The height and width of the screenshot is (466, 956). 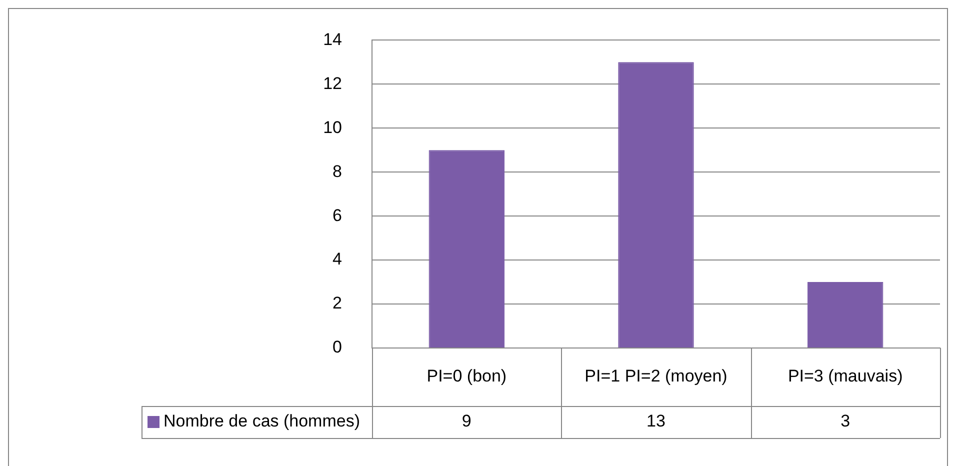 What do you see at coordinates (845, 421) in the screenshot?
I see `data-label: 3` at bounding box center [845, 421].